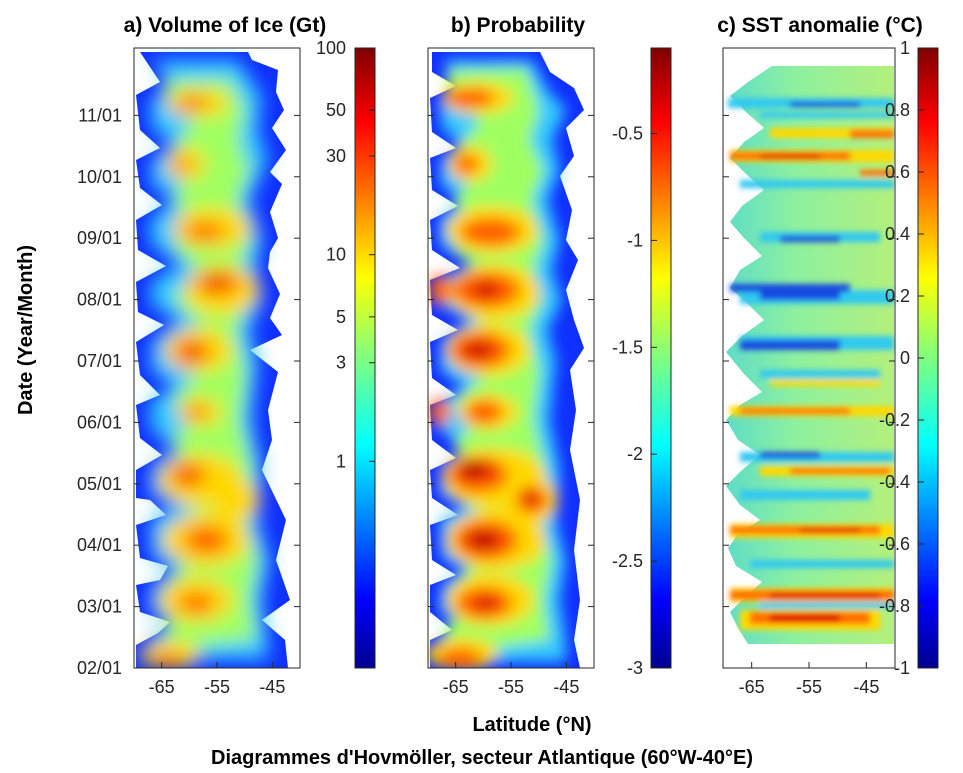 This screenshot has width=963, height=773. What do you see at coordinates (341, 363) in the screenshot?
I see `colorbar-a-tick-label: 3` at bounding box center [341, 363].